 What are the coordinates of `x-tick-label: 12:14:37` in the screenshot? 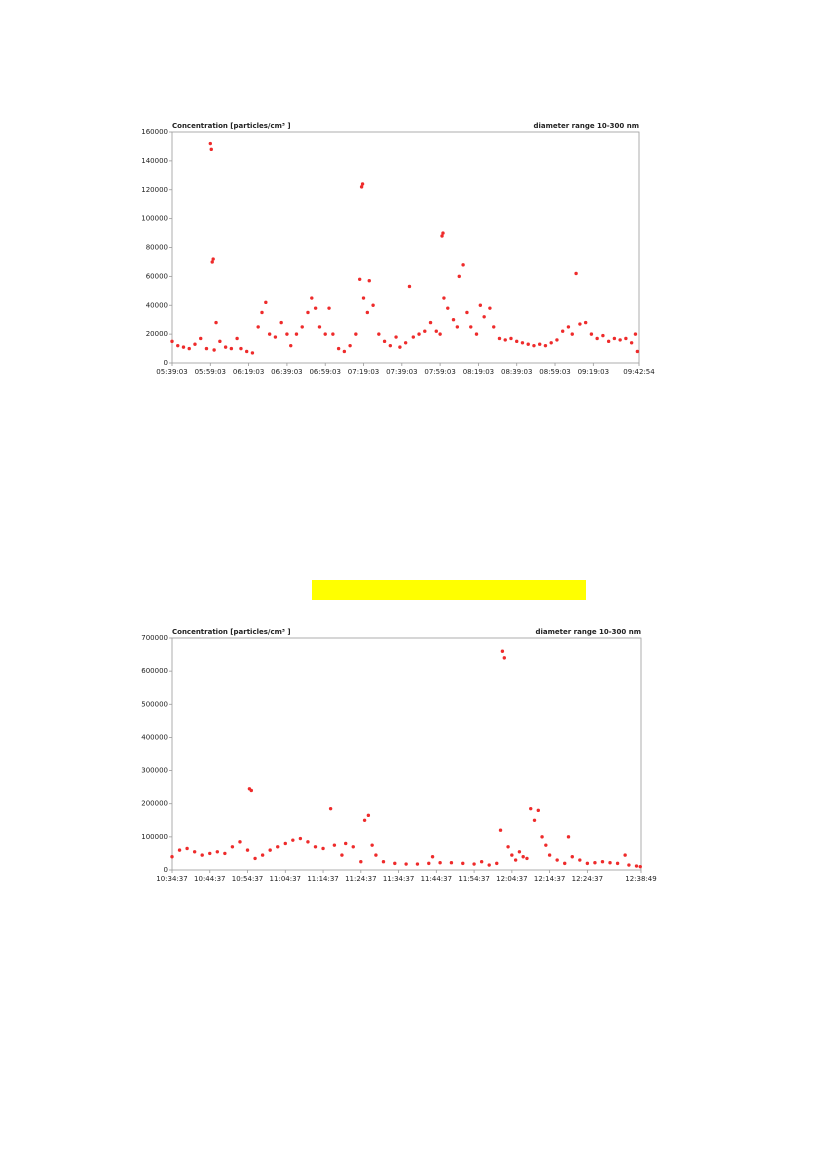 It's located at (549, 879).